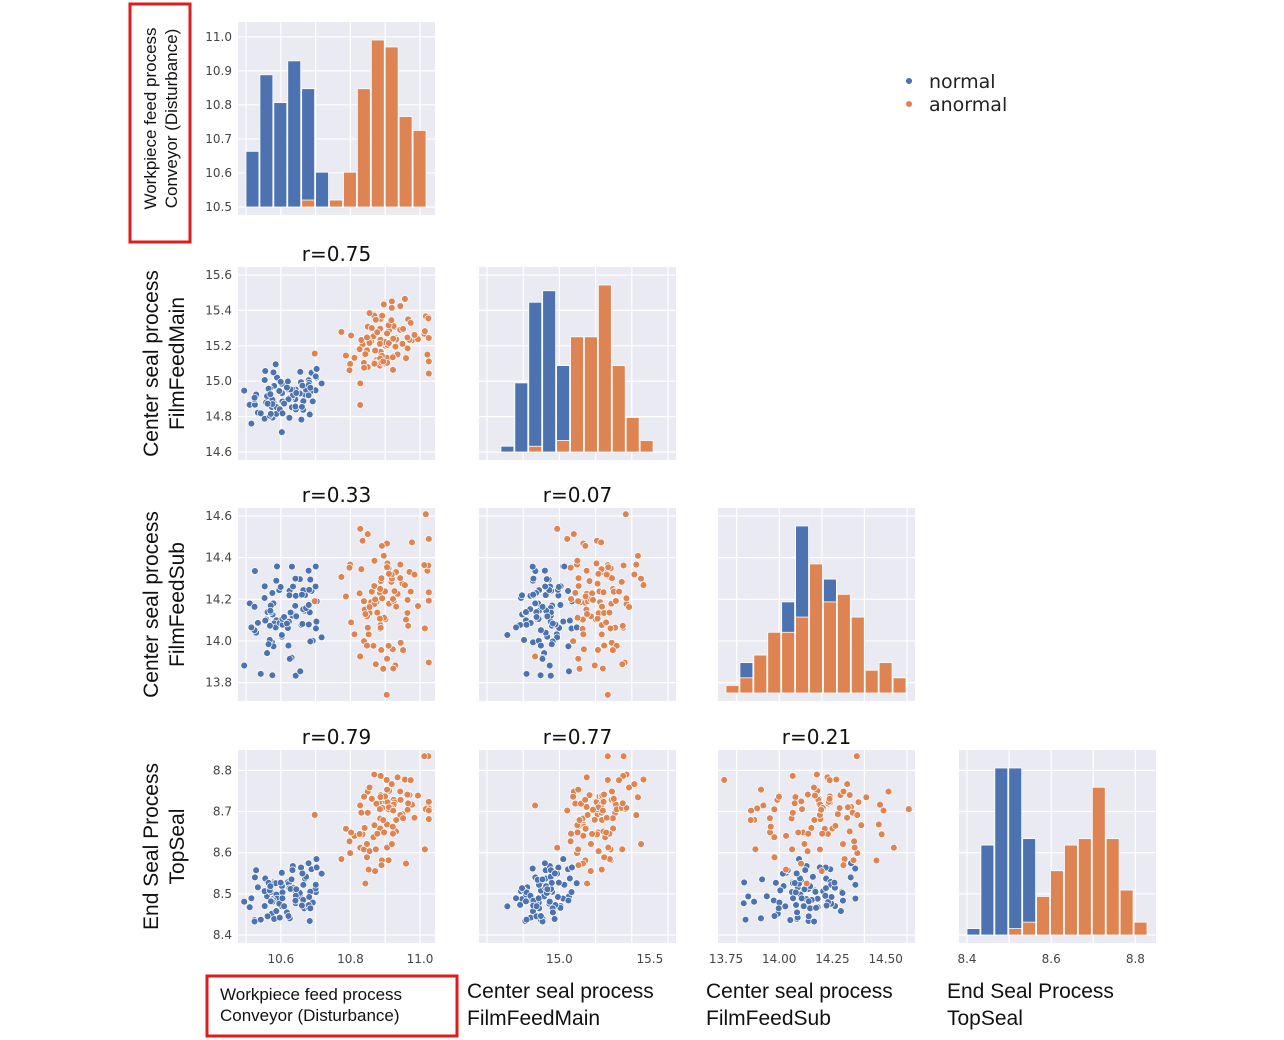  Describe the element at coordinates (337, 254) in the screenshot. I see `correlation-label: r=0.75` at that location.